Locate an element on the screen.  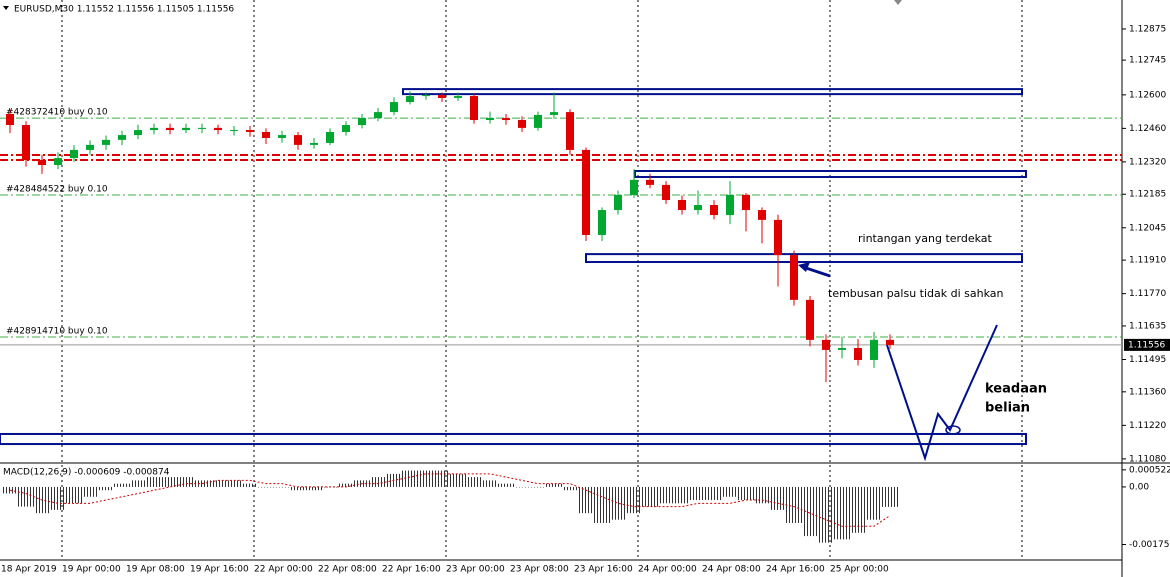
x-tick-label: 24 Apr 00:00 is located at coordinates (667, 570).